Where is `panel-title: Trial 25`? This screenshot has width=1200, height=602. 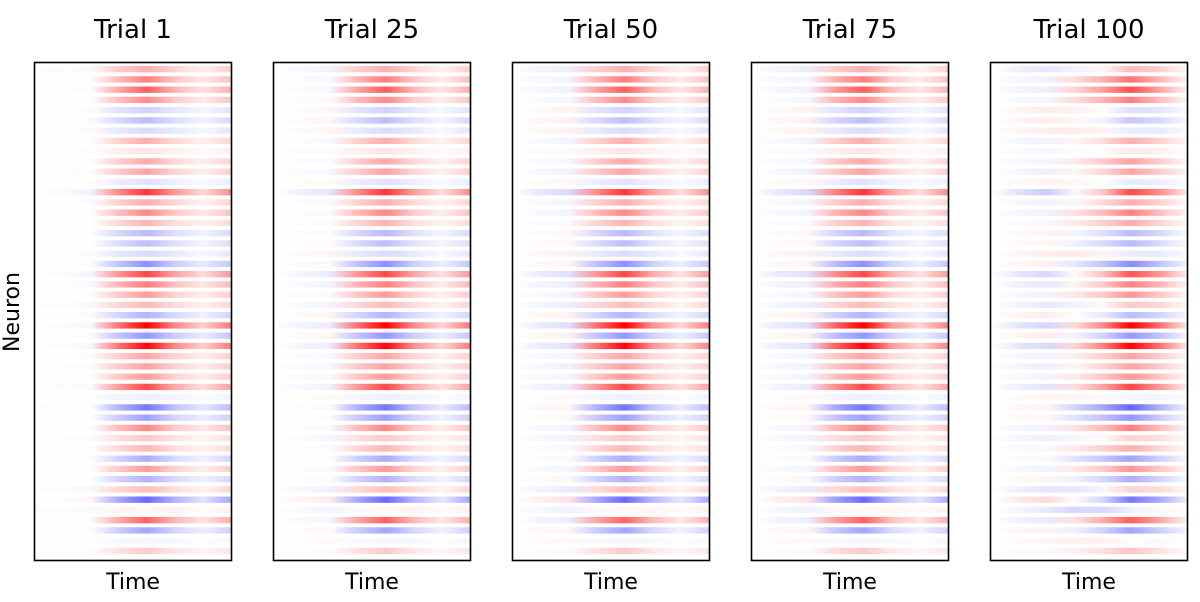
panel-title: Trial 25 is located at coordinates (371, 30).